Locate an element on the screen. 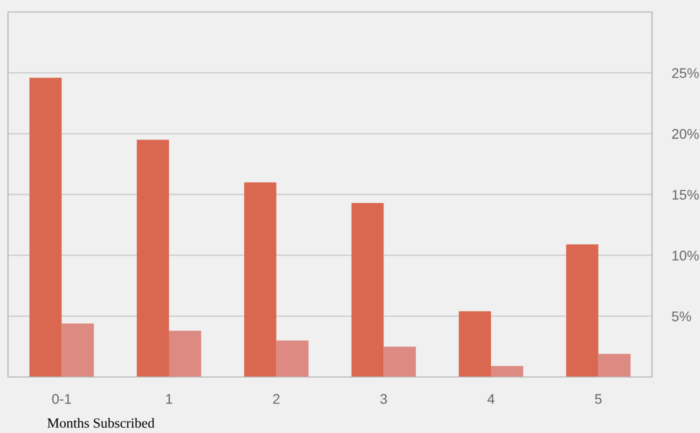 Image resolution: width=700 pixels, height=433 pixels. y-tick-label: 25% is located at coordinates (685, 73).